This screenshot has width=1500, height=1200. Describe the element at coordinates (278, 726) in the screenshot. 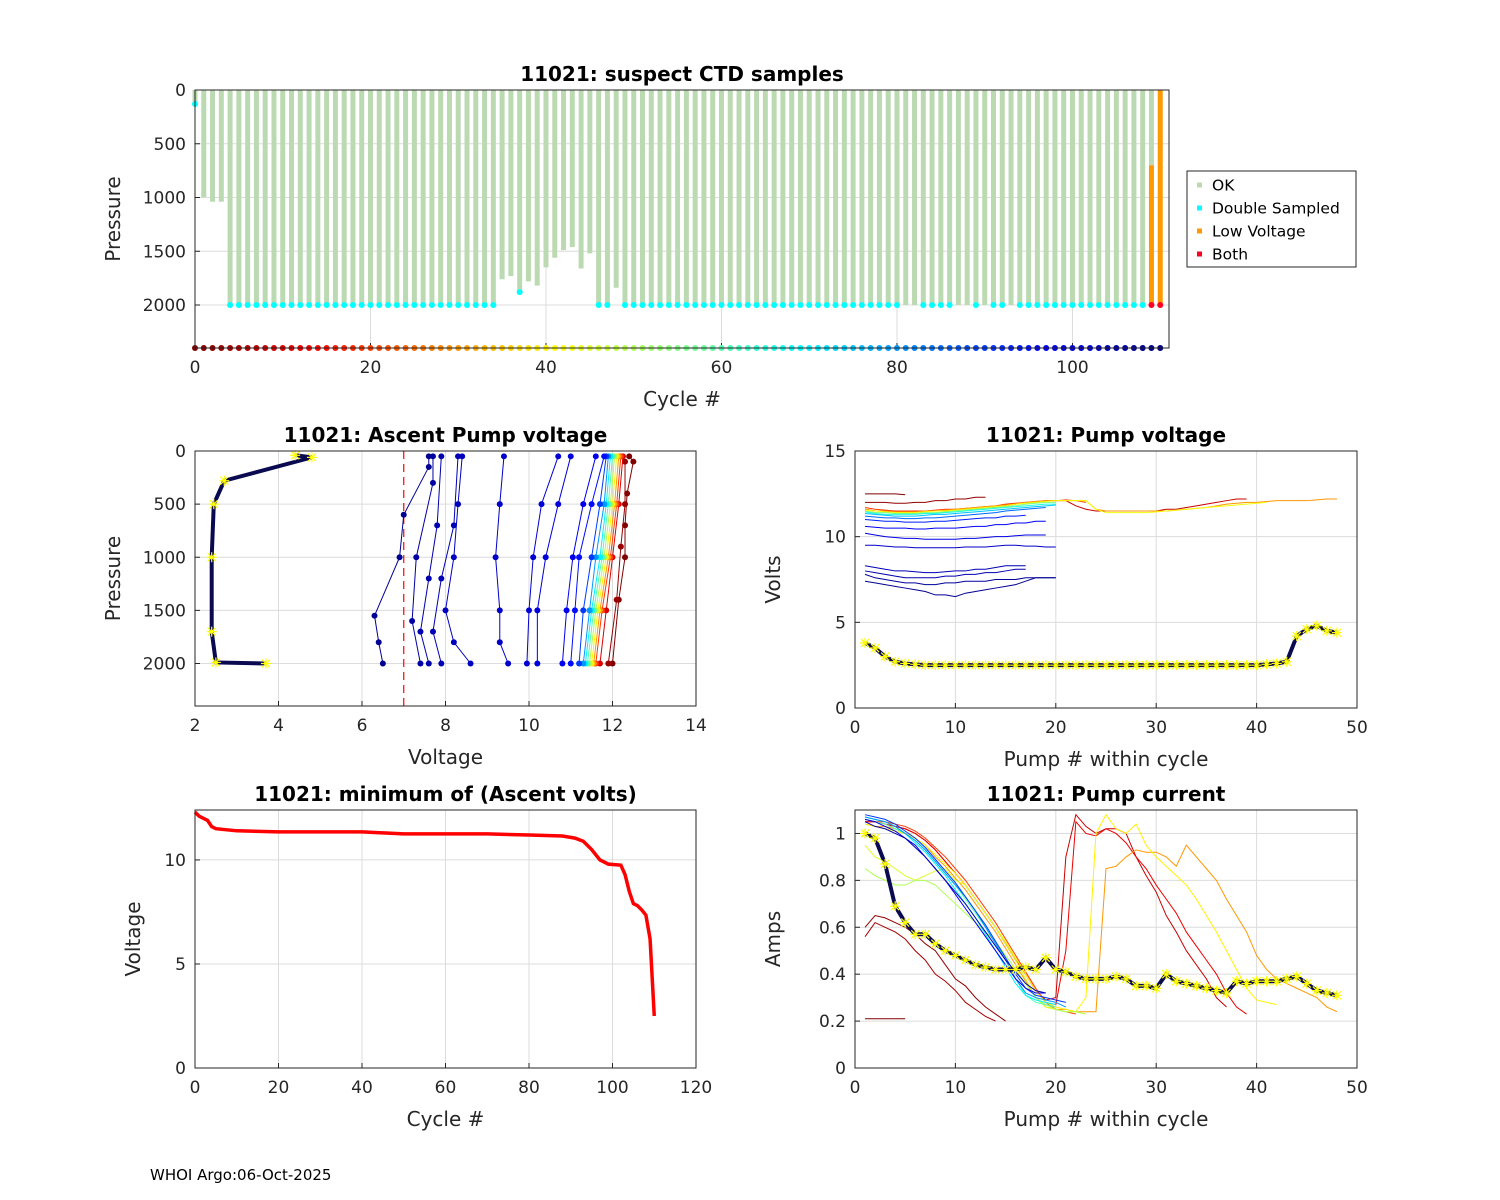

I see `x-tick-label: 4` at that location.